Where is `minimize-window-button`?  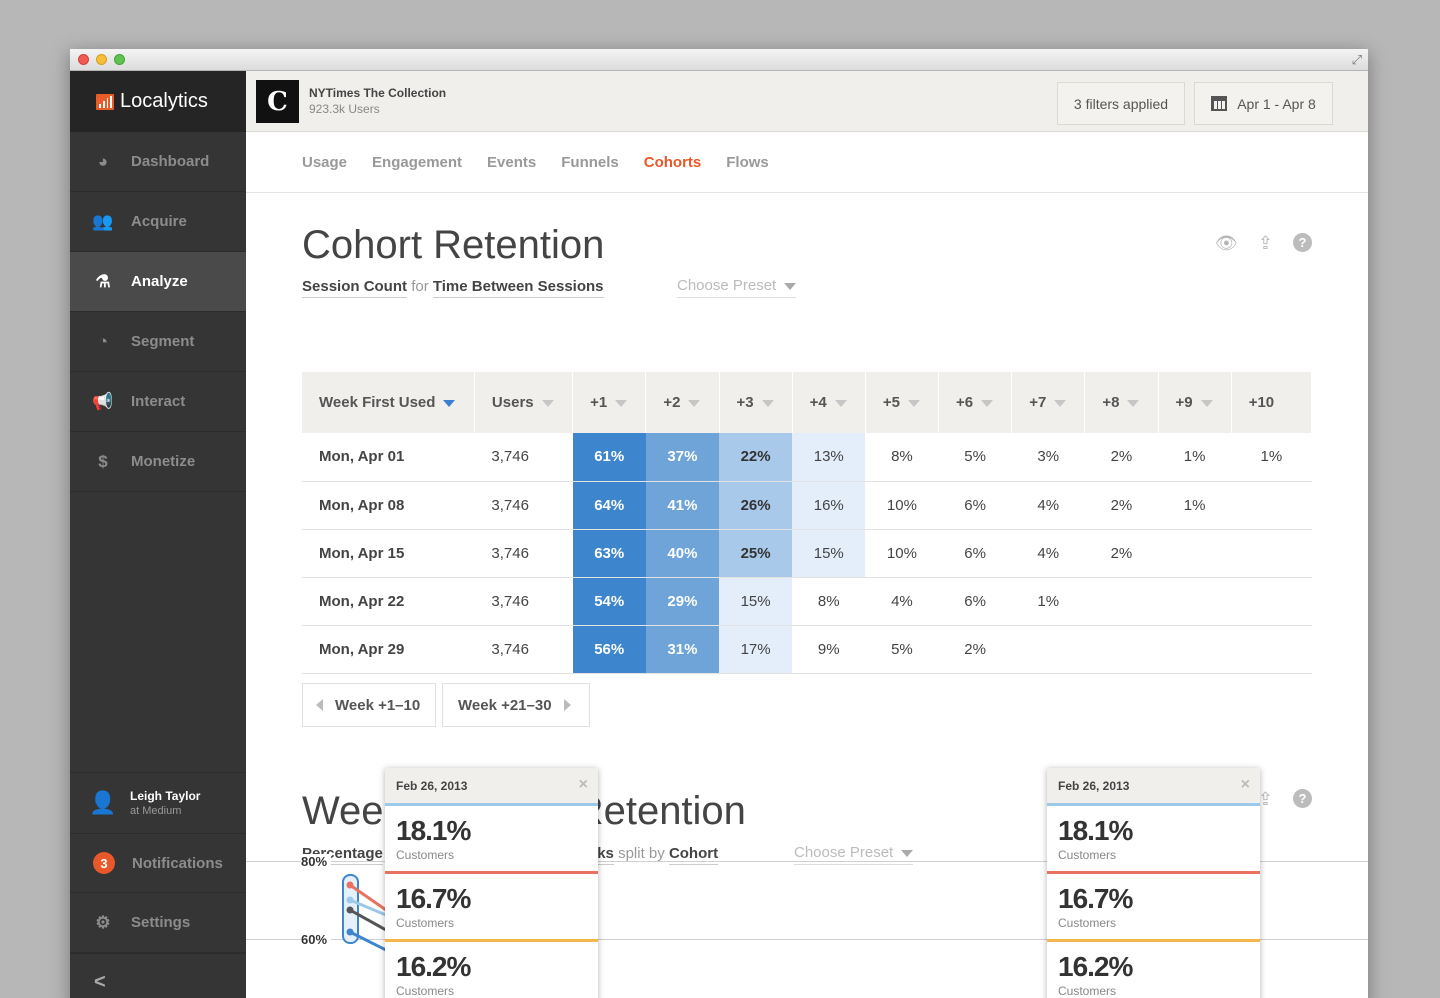
minimize-window-button is located at coordinates (101, 59).